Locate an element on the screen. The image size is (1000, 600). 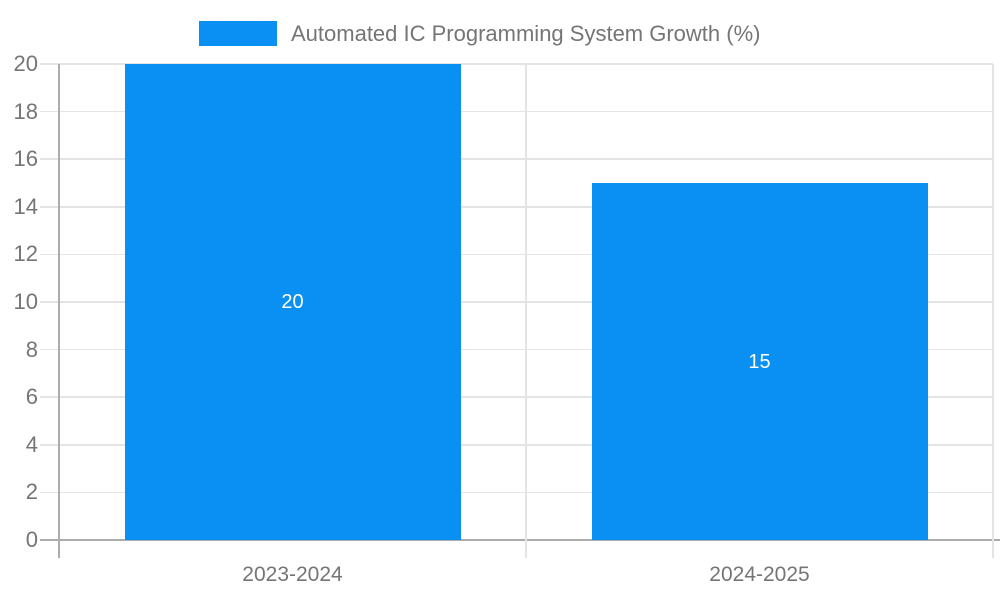
x-axis-line is located at coordinates (520, 540).